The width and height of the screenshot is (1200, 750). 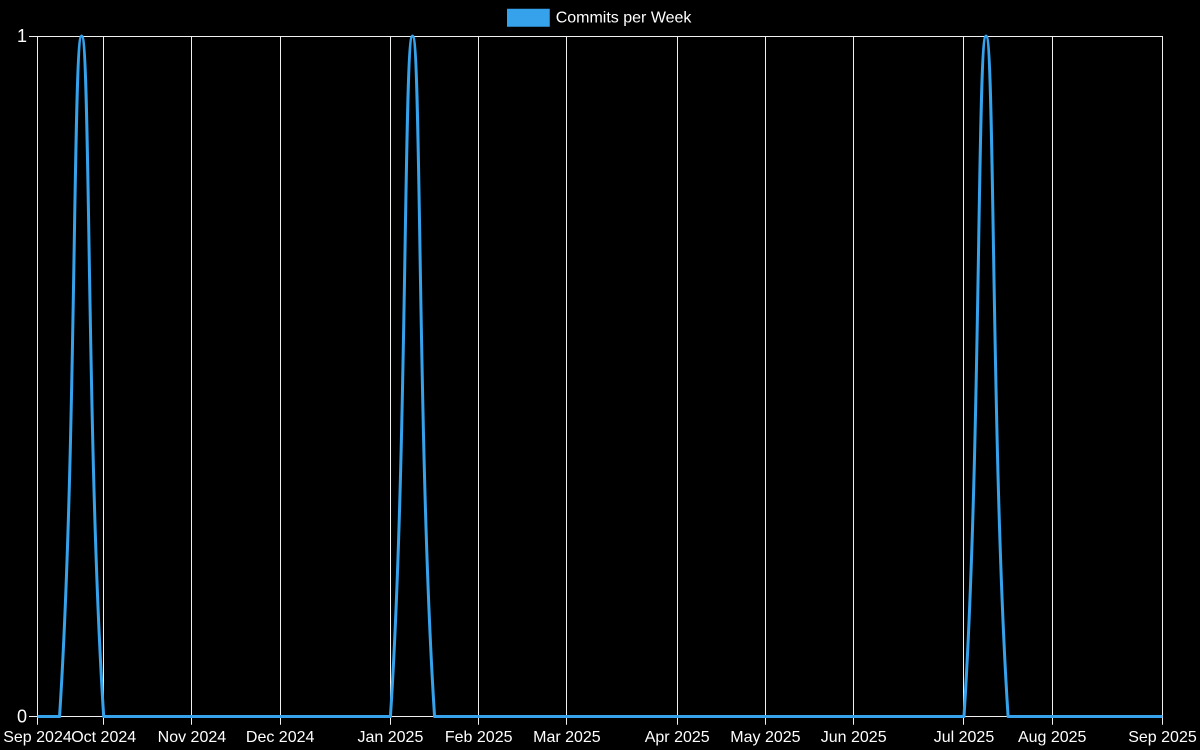 I want to click on svg-text: Sep 2025, so click(x=1162, y=737).